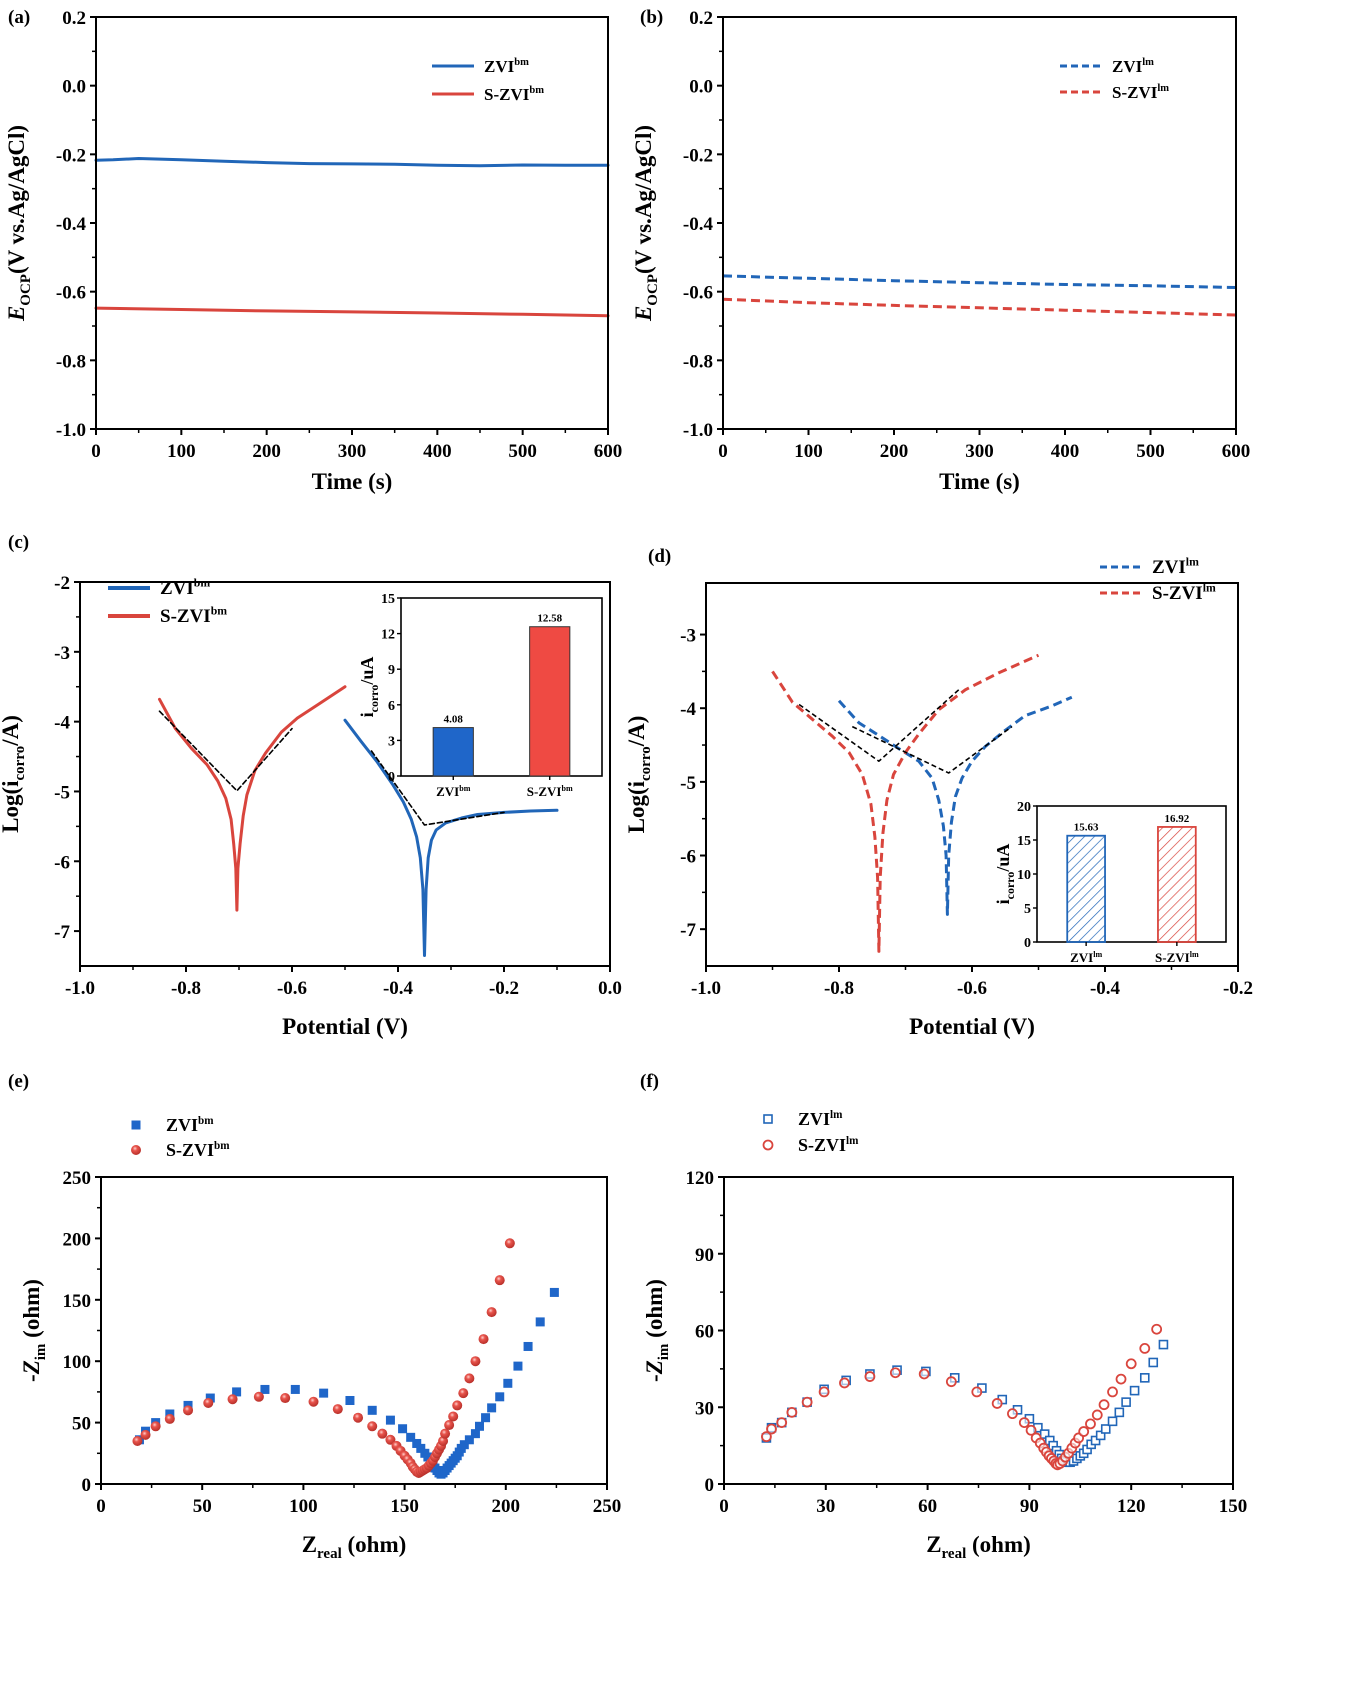  I want to click on y-axis-label: EOCP(V vs.Ag/AgCl), so click(19, 223).